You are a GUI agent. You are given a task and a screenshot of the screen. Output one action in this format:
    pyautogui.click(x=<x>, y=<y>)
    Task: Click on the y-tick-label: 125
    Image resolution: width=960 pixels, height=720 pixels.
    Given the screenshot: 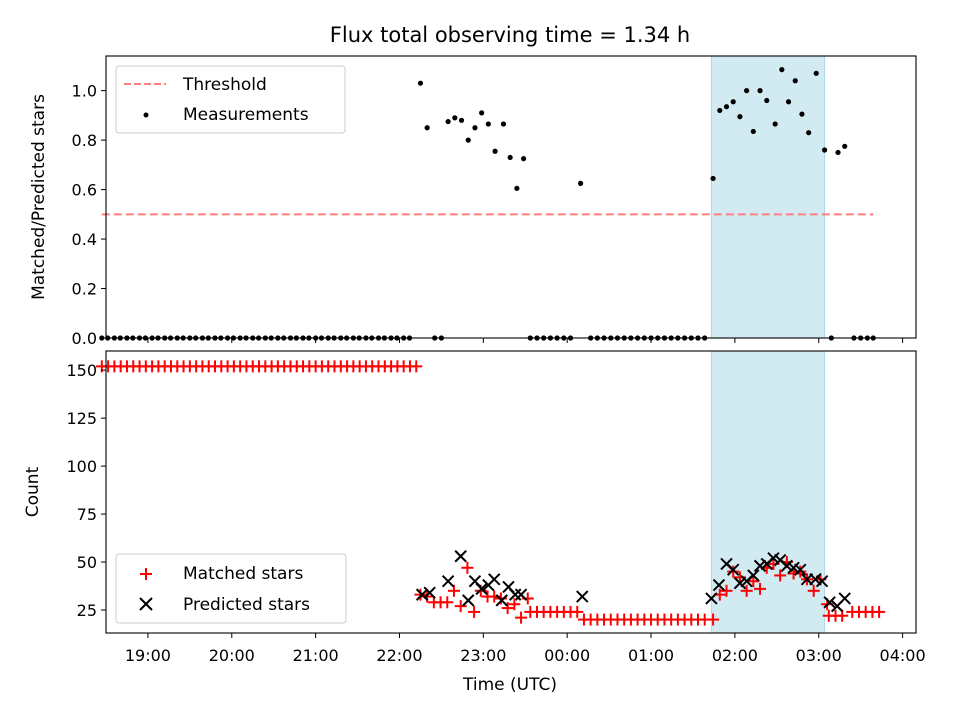 What is the action you would take?
    pyautogui.click(x=81, y=418)
    